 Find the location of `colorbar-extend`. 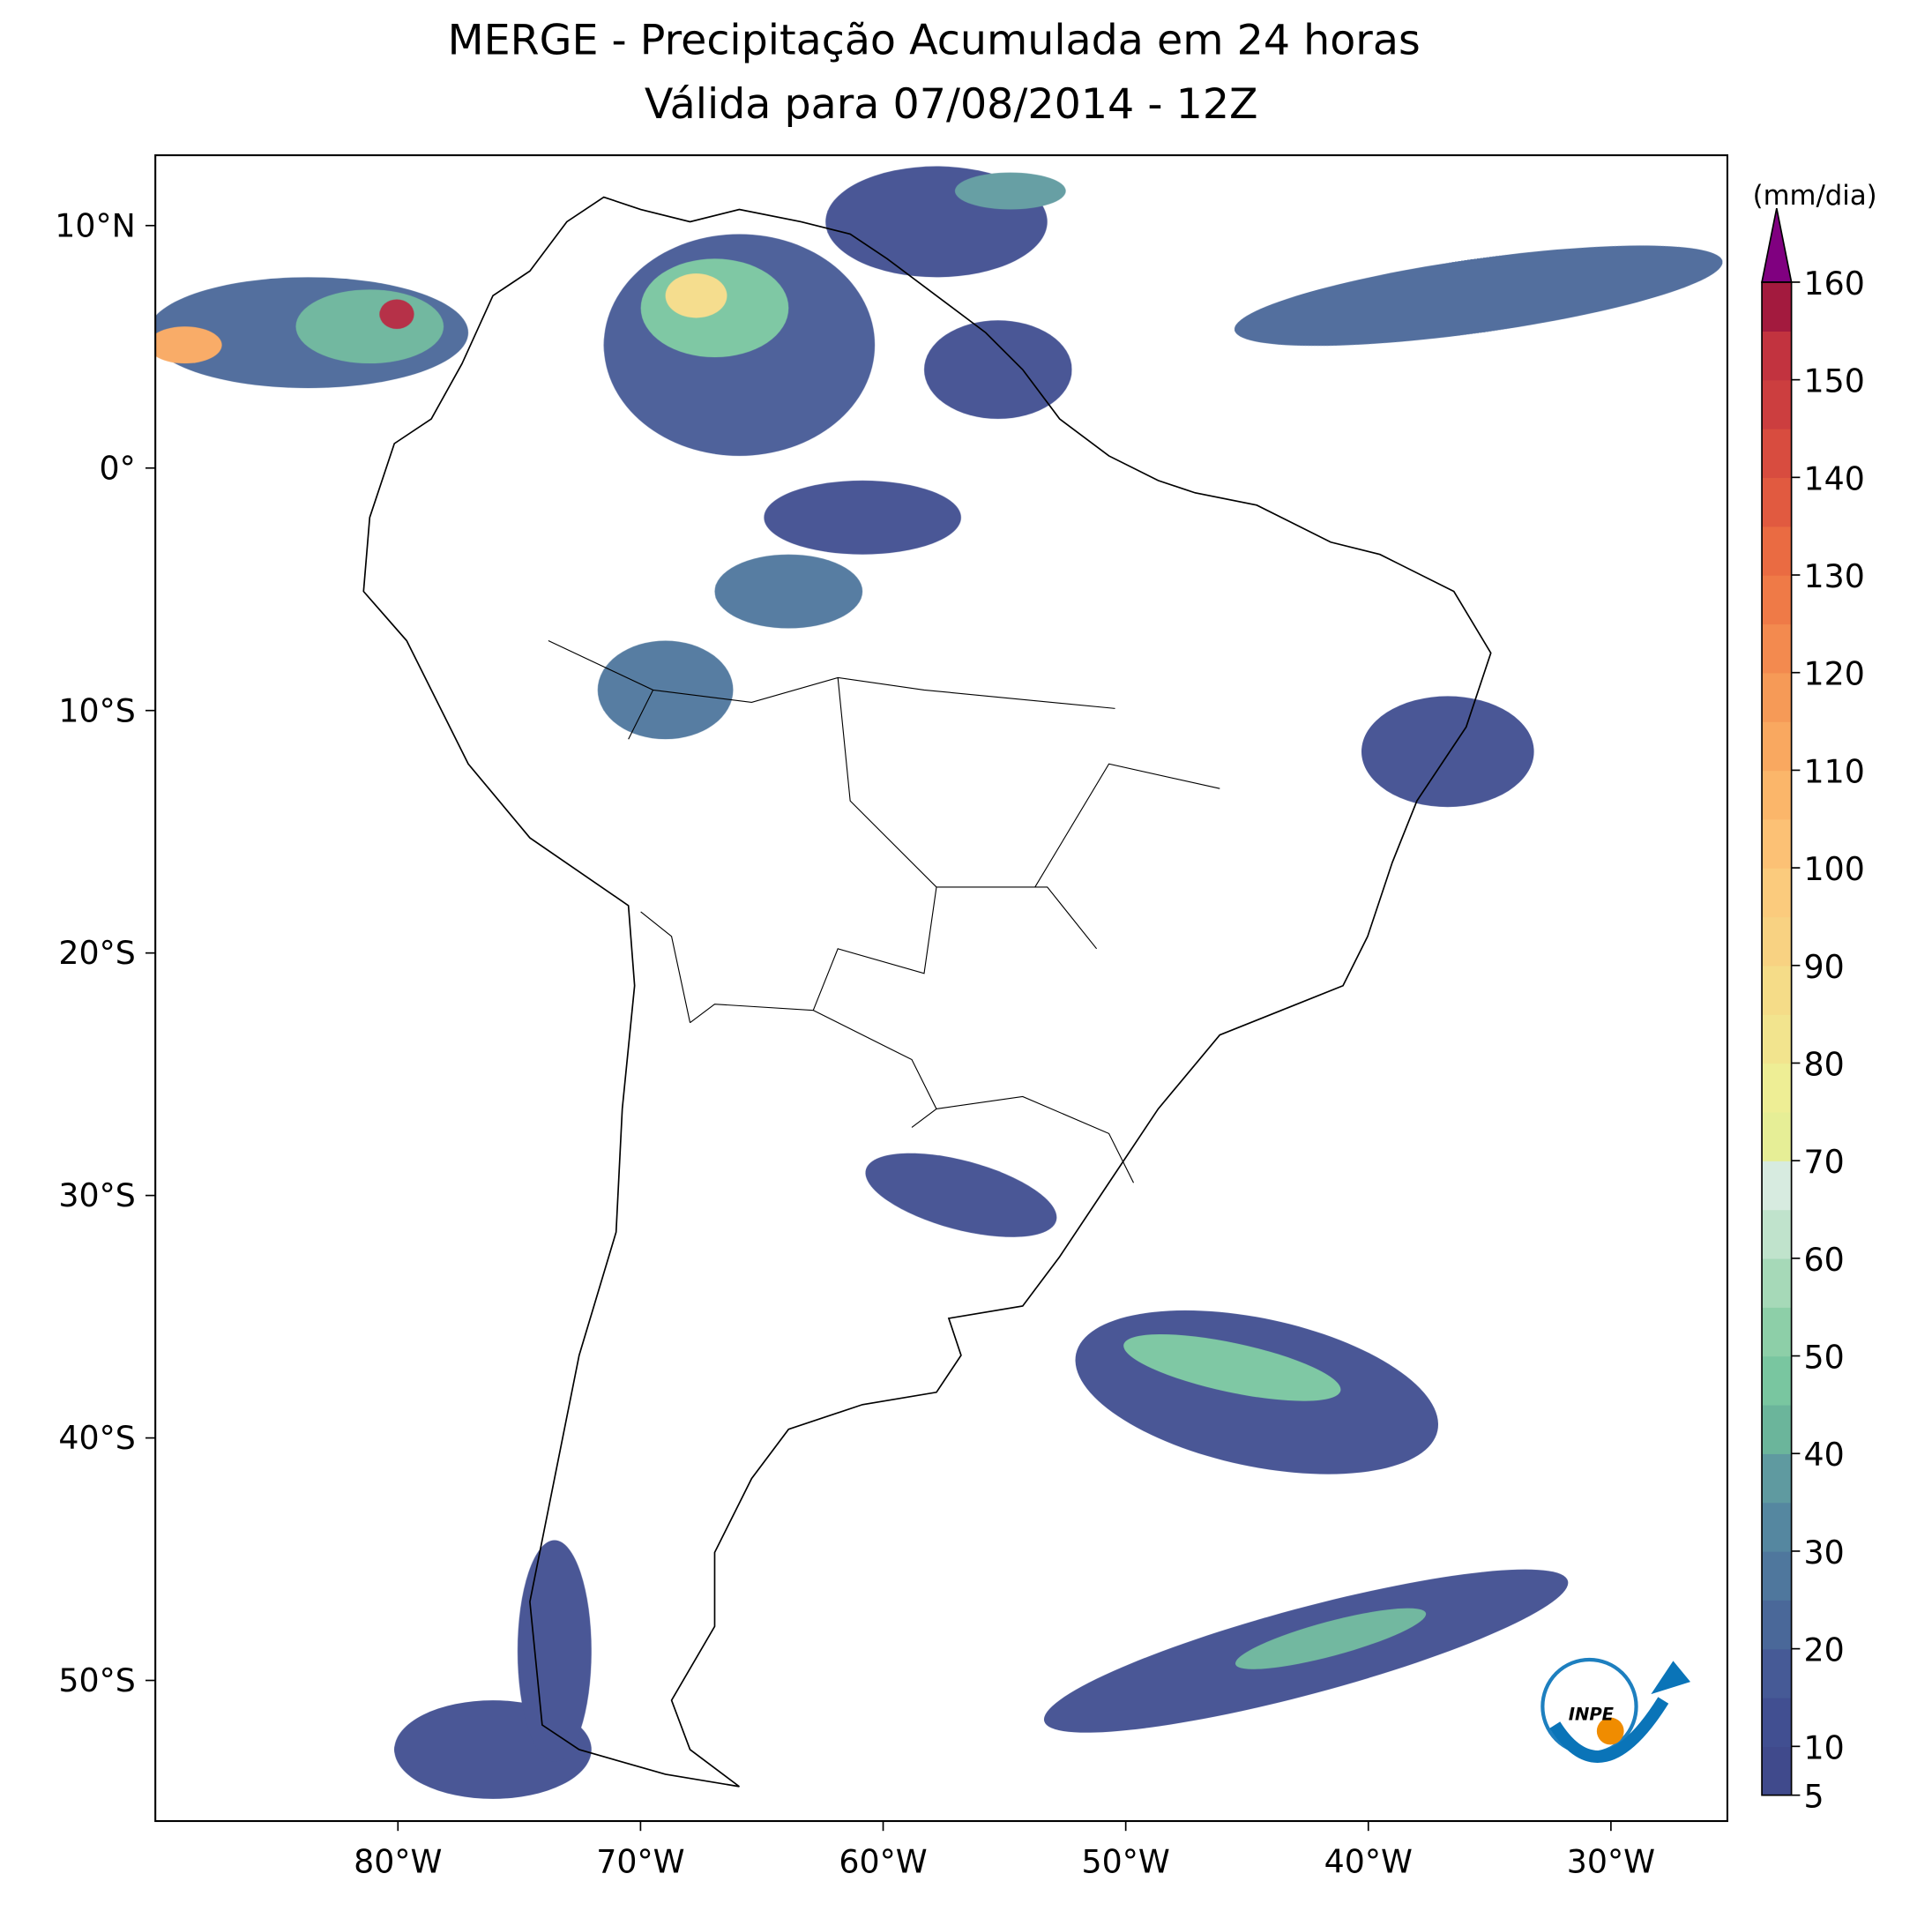

colorbar-extend is located at coordinates (1777, 245).